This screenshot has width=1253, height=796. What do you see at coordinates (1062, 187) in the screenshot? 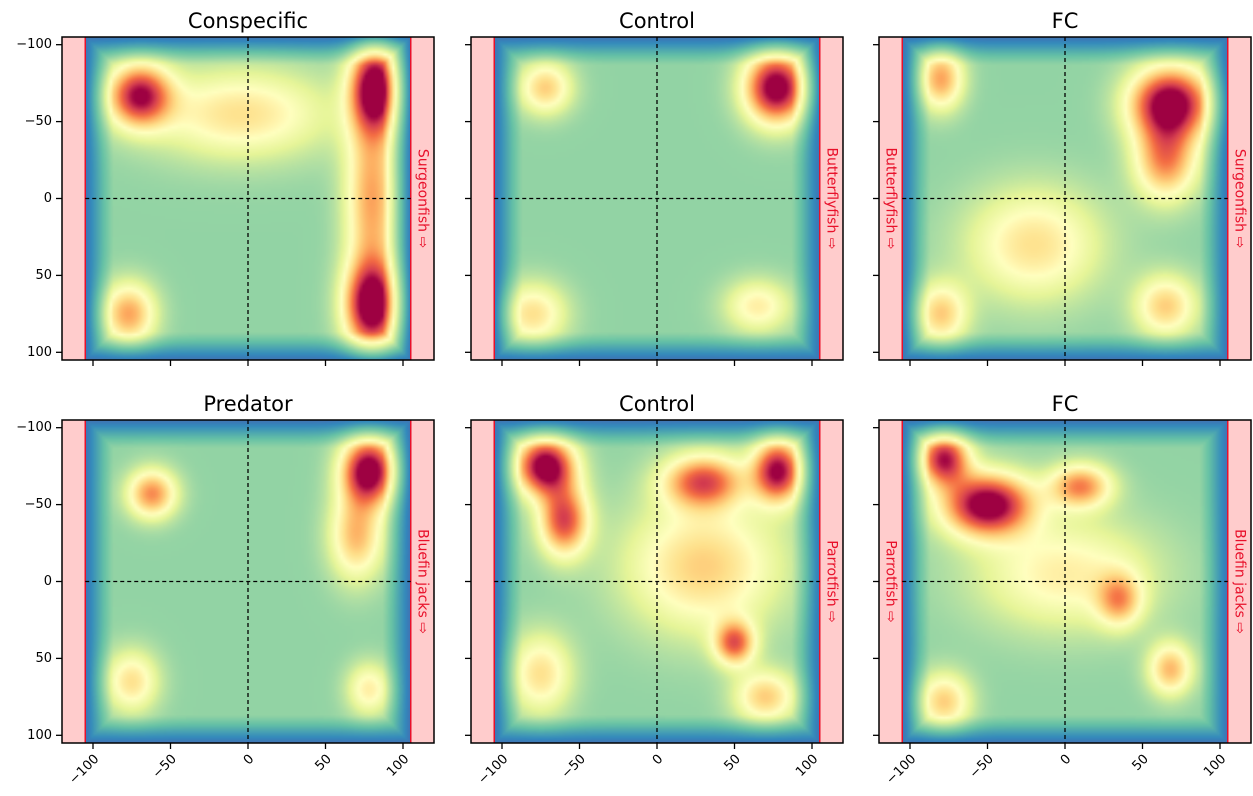
I see `panel-3: FC Butterflyfish ⇨ Surgeonfish ⇨` at bounding box center [1062, 187].